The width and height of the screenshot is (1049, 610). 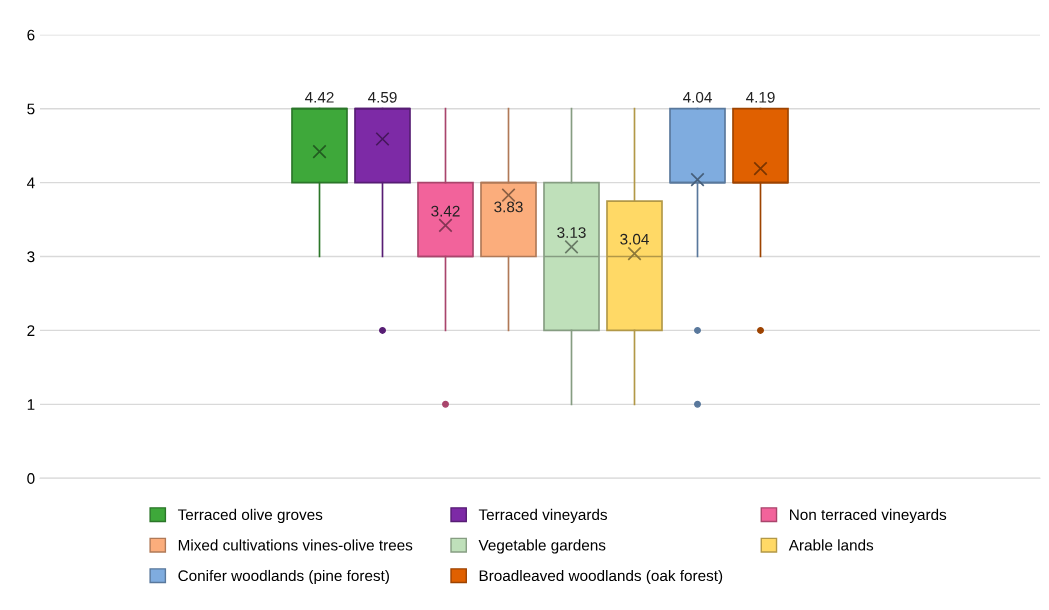 I want to click on legend-label: Conifer woodlands (pine forest), so click(x=283, y=577).